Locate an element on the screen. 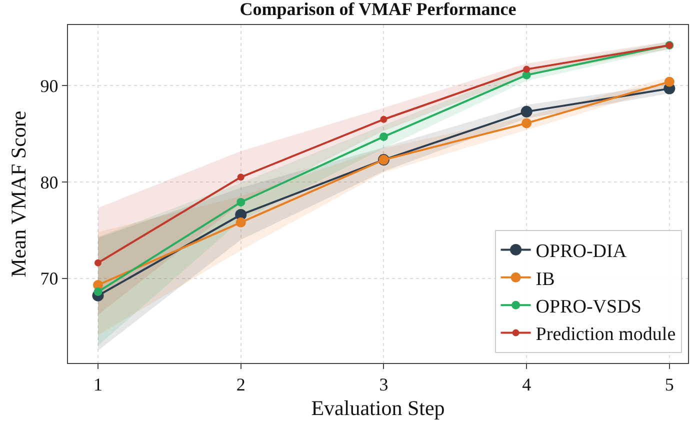  legend-label: OPRO-DIA is located at coordinates (581, 251).